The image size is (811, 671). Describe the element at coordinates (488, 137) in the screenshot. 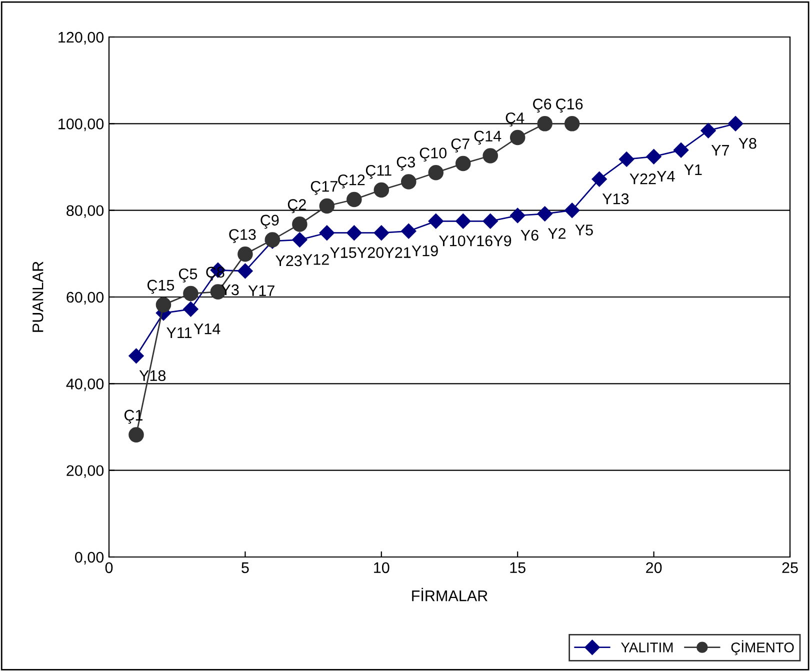

I see `annotation: Ç14` at that location.